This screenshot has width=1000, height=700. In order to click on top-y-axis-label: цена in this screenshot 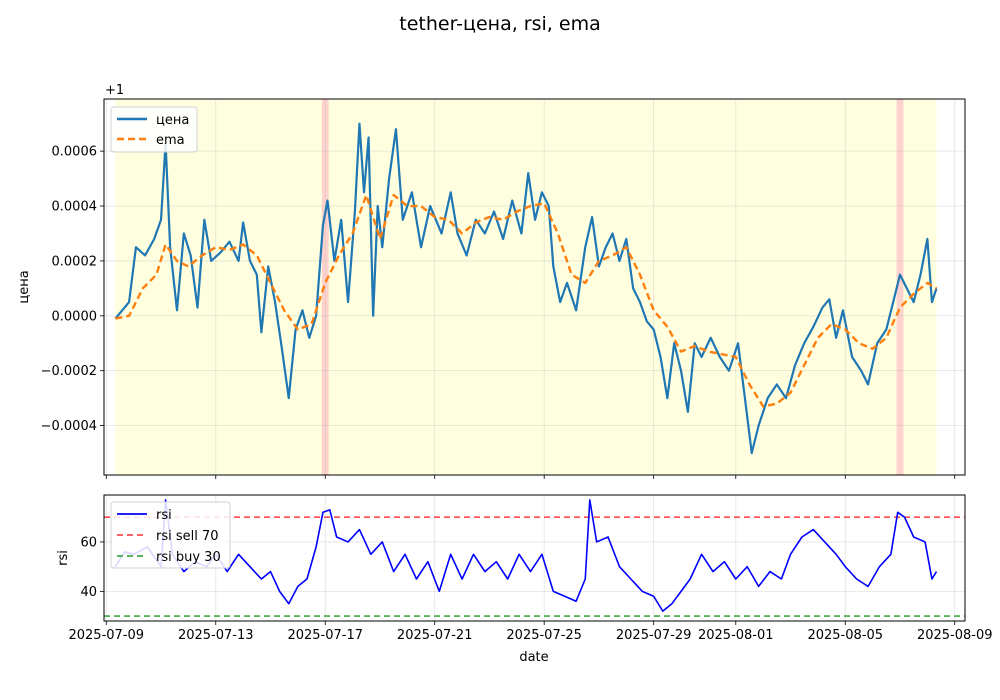, I will do `click(24, 286)`.